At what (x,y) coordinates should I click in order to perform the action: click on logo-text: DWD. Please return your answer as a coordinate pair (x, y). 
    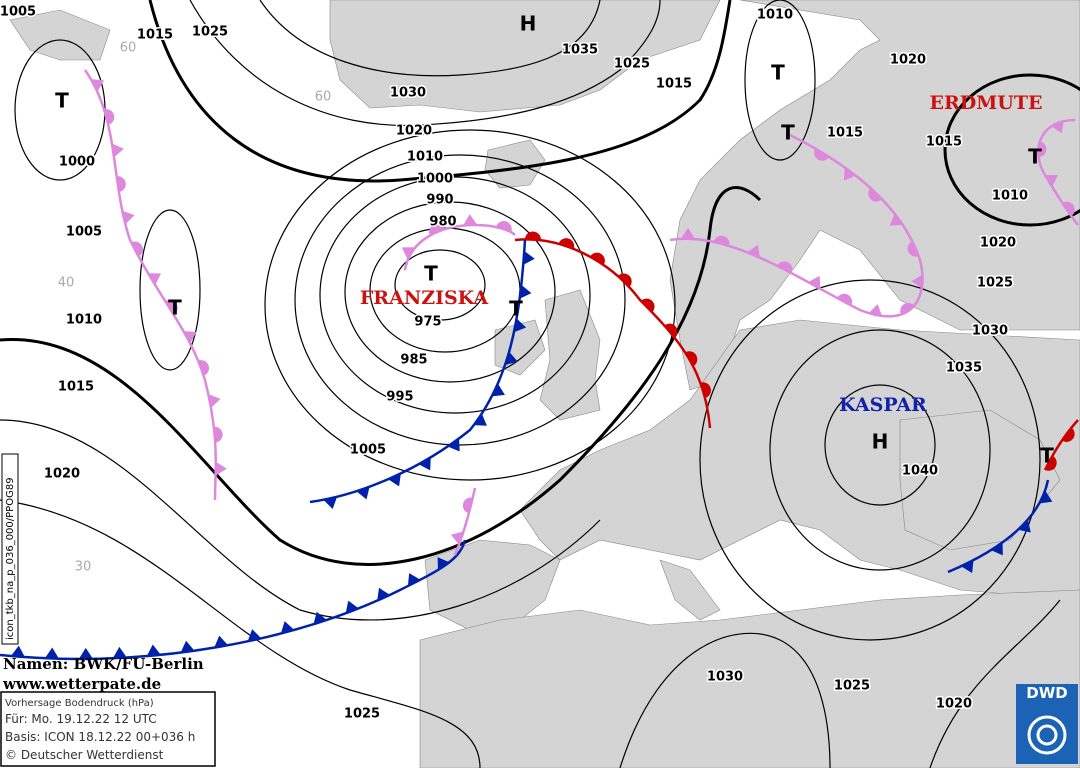
    Looking at the image, I should click on (1046, 693).